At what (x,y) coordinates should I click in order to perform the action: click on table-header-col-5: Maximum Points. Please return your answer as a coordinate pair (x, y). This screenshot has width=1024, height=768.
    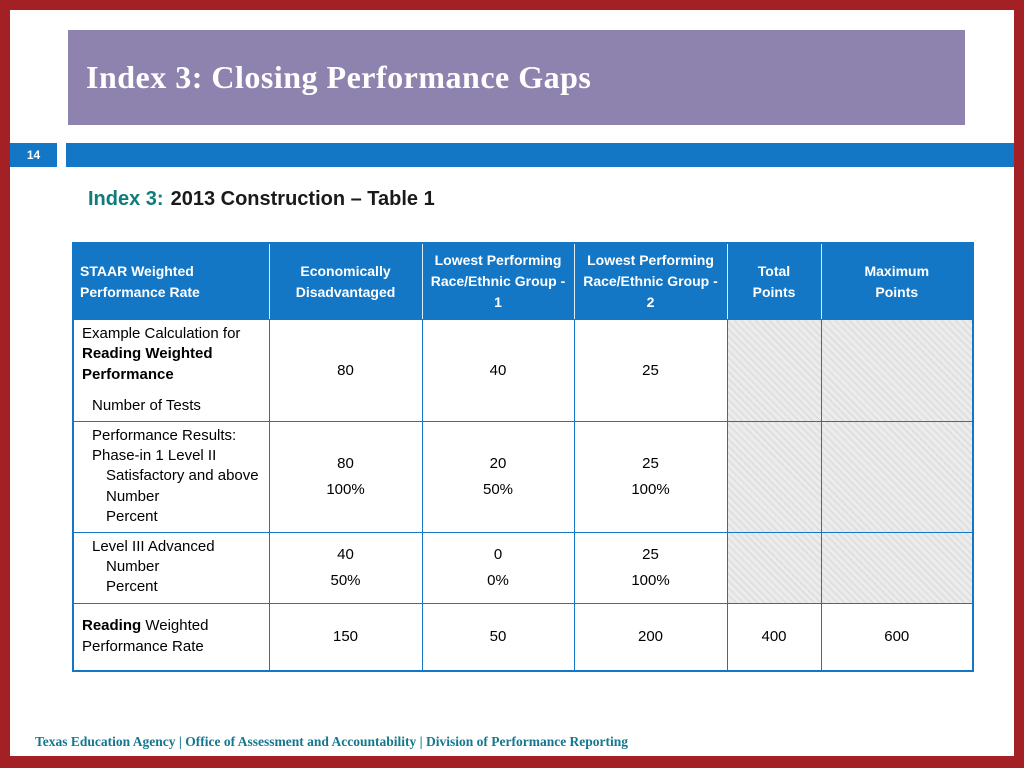
    Looking at the image, I should click on (896, 281).